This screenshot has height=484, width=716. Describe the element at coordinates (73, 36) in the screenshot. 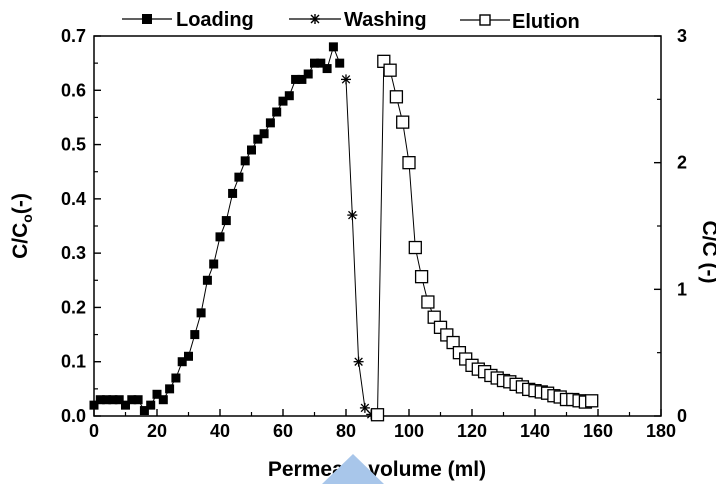

I see `y-left-tick-label: 0.7` at that location.